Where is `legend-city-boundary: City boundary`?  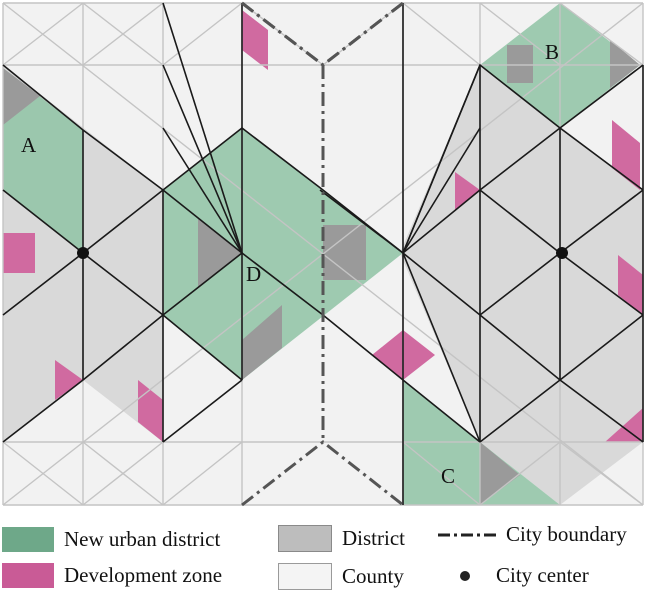 legend-city-boundary: City boundary is located at coordinates (532, 534).